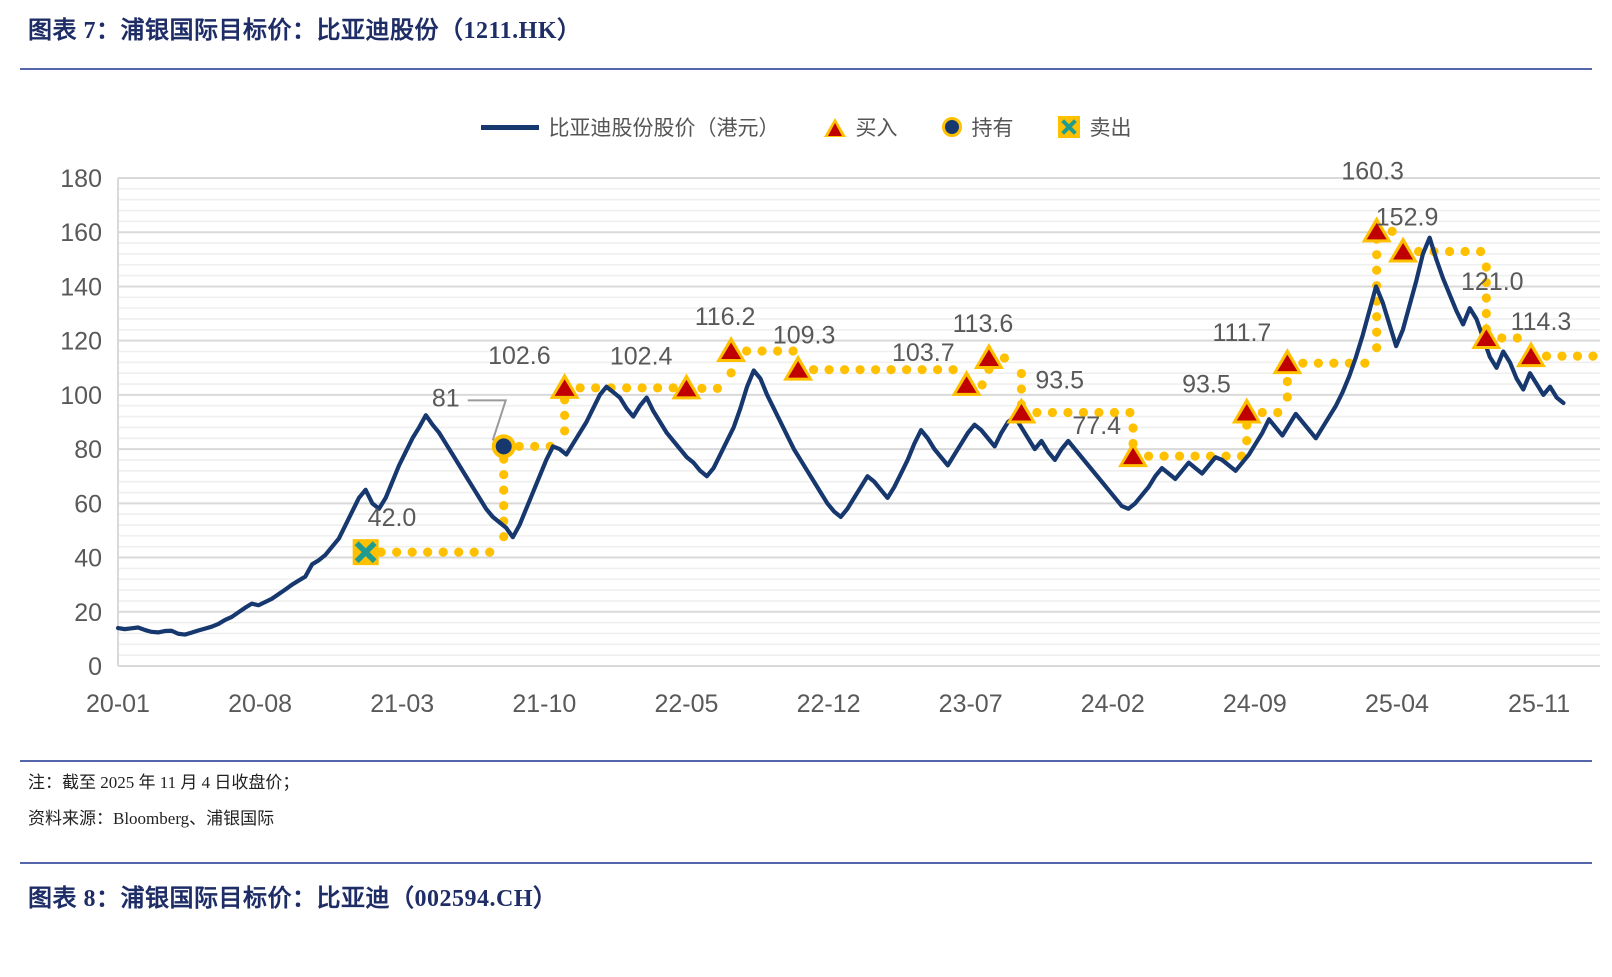  I want to click on rating-value-label: 93.5, so click(1206, 385).